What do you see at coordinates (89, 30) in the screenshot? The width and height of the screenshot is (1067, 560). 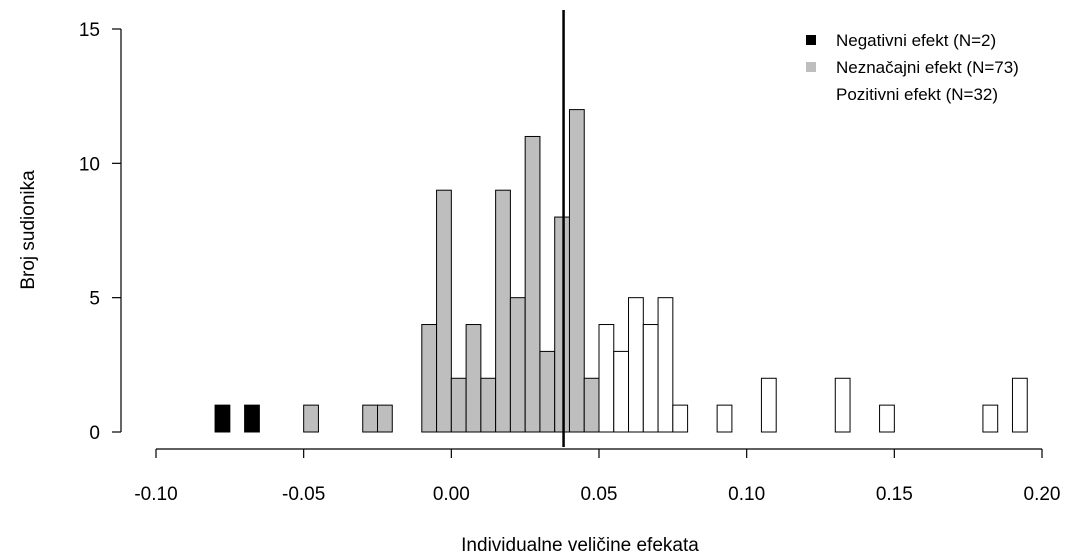 I see `y-tick-label: 15` at bounding box center [89, 30].